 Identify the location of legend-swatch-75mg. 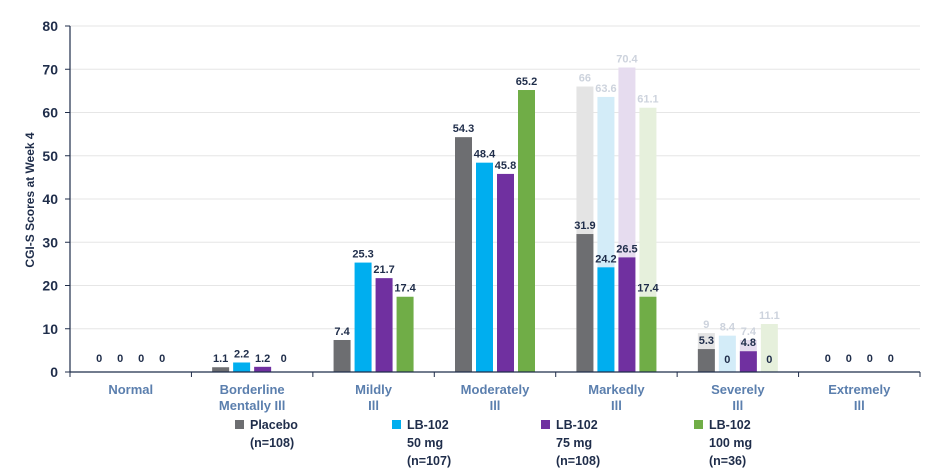
(545, 424).